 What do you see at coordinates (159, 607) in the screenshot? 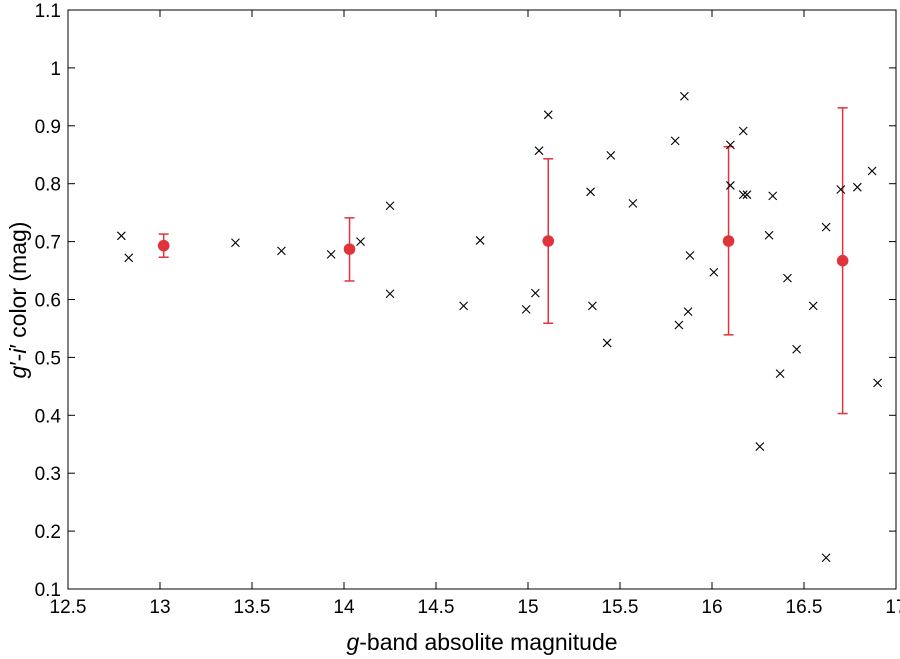
I see `x-tick-label: 13` at bounding box center [159, 607].